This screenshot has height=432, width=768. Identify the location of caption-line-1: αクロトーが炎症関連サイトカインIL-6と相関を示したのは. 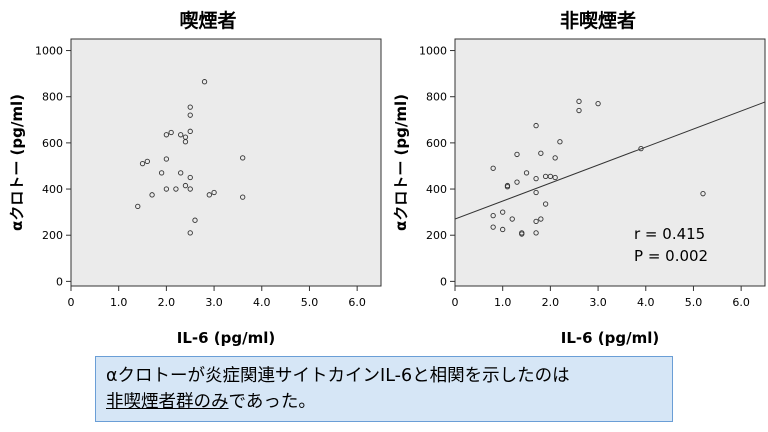
(338, 376).